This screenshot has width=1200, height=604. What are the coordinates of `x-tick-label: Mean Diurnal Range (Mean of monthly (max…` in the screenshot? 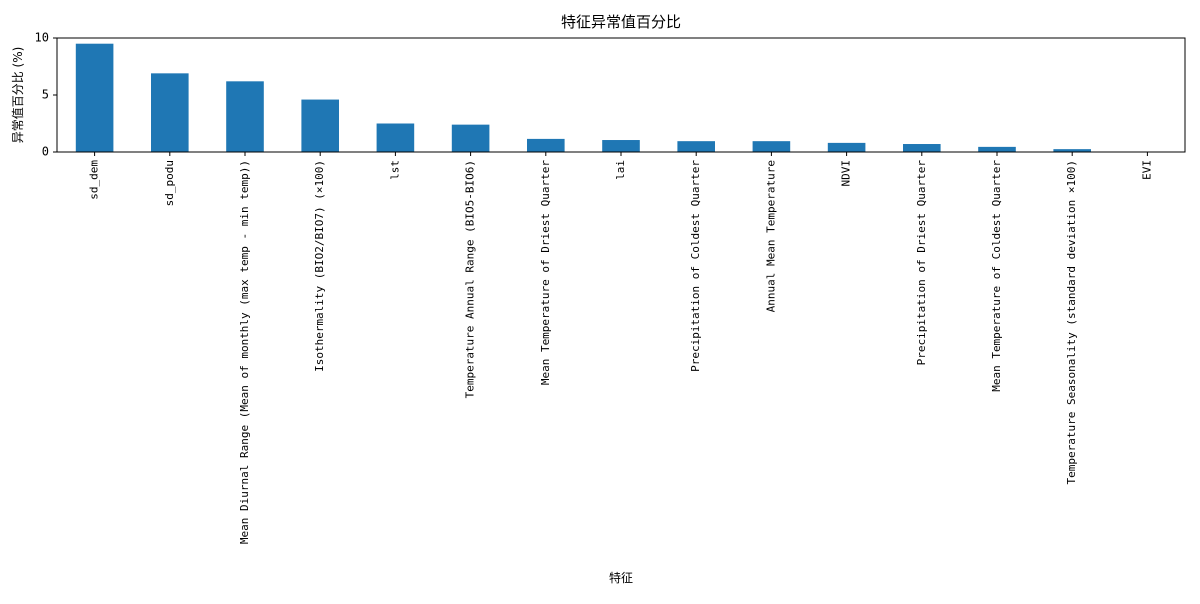 It's located at (244, 352).